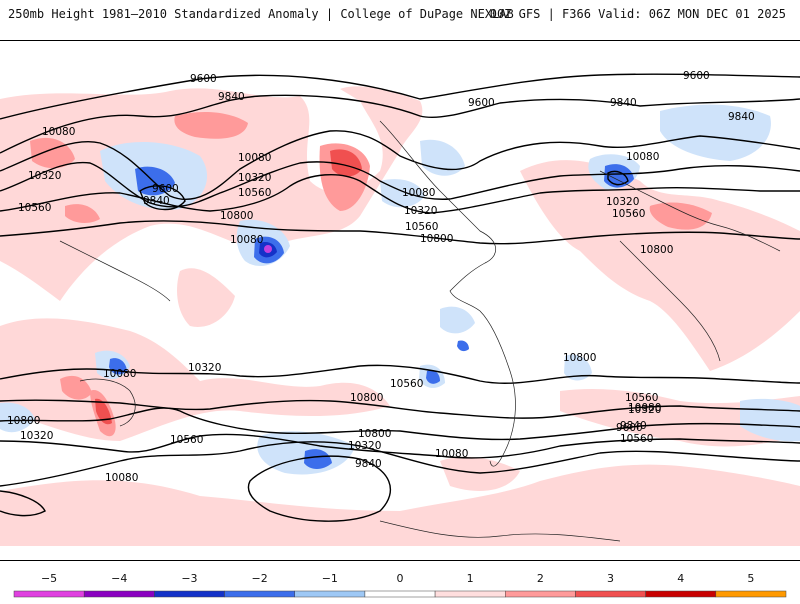 This screenshot has height=604, width=800. What do you see at coordinates (34, 208) in the screenshot?
I see `contour-label-5: 10560` at bounding box center [34, 208].